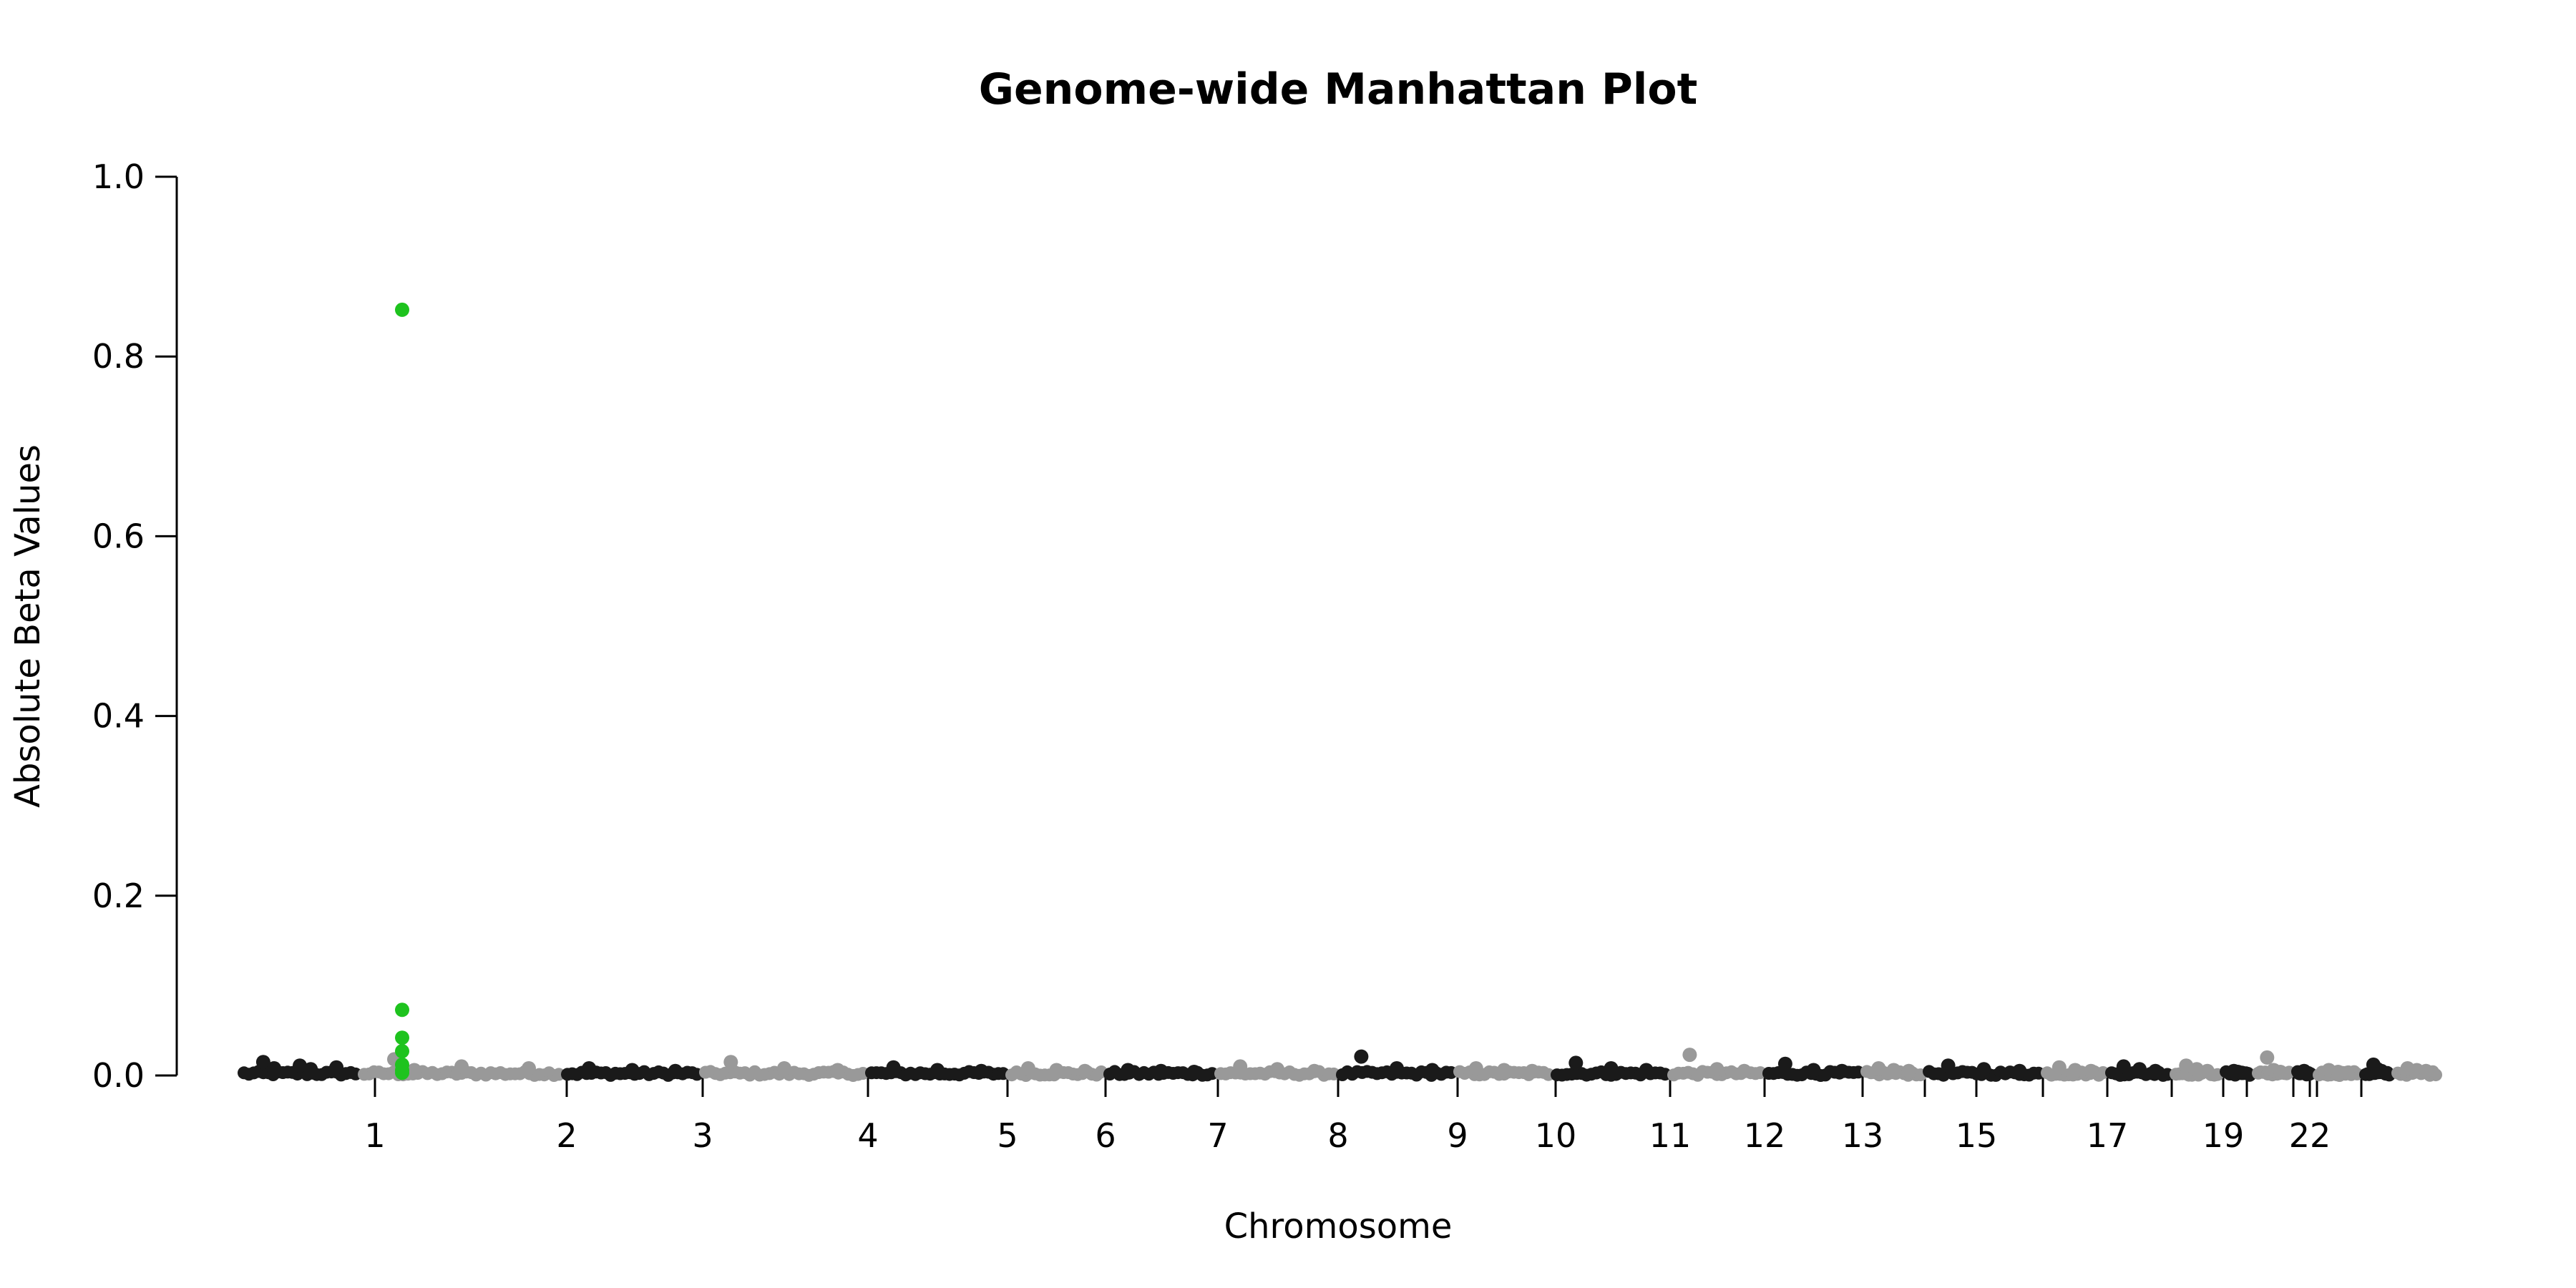 This screenshot has width=2576, height=1288. Describe the element at coordinates (1105, 1135) in the screenshot. I see `x-tick-label: 6` at that location.